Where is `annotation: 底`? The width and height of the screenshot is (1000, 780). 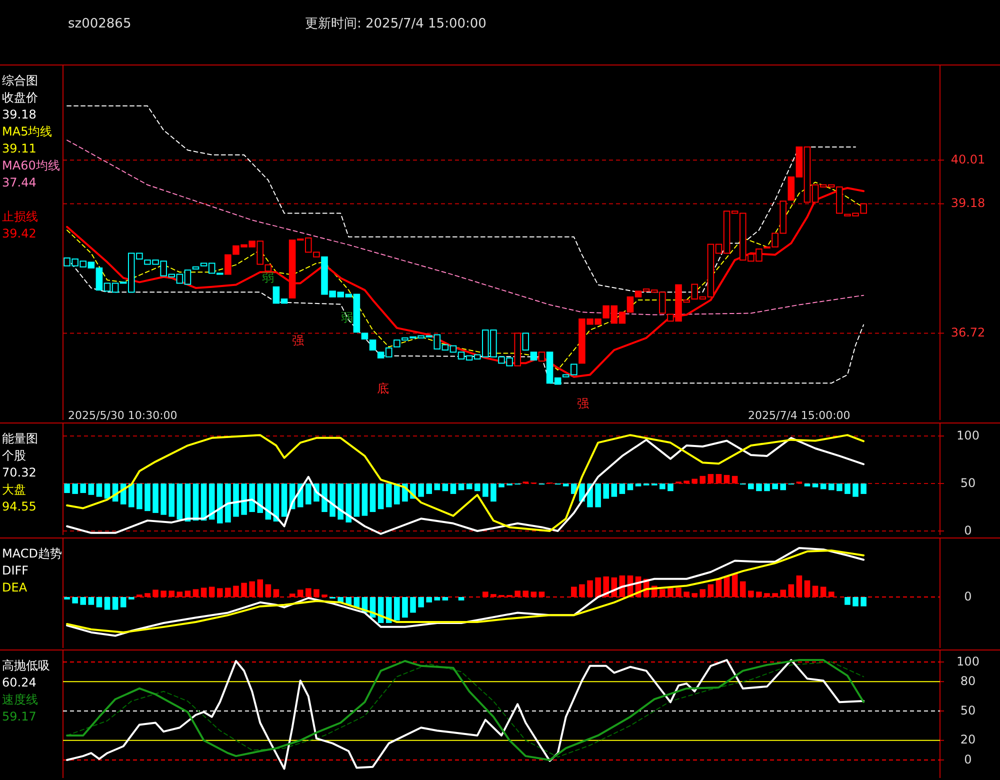 annotation: 底 is located at coordinates (383, 388).